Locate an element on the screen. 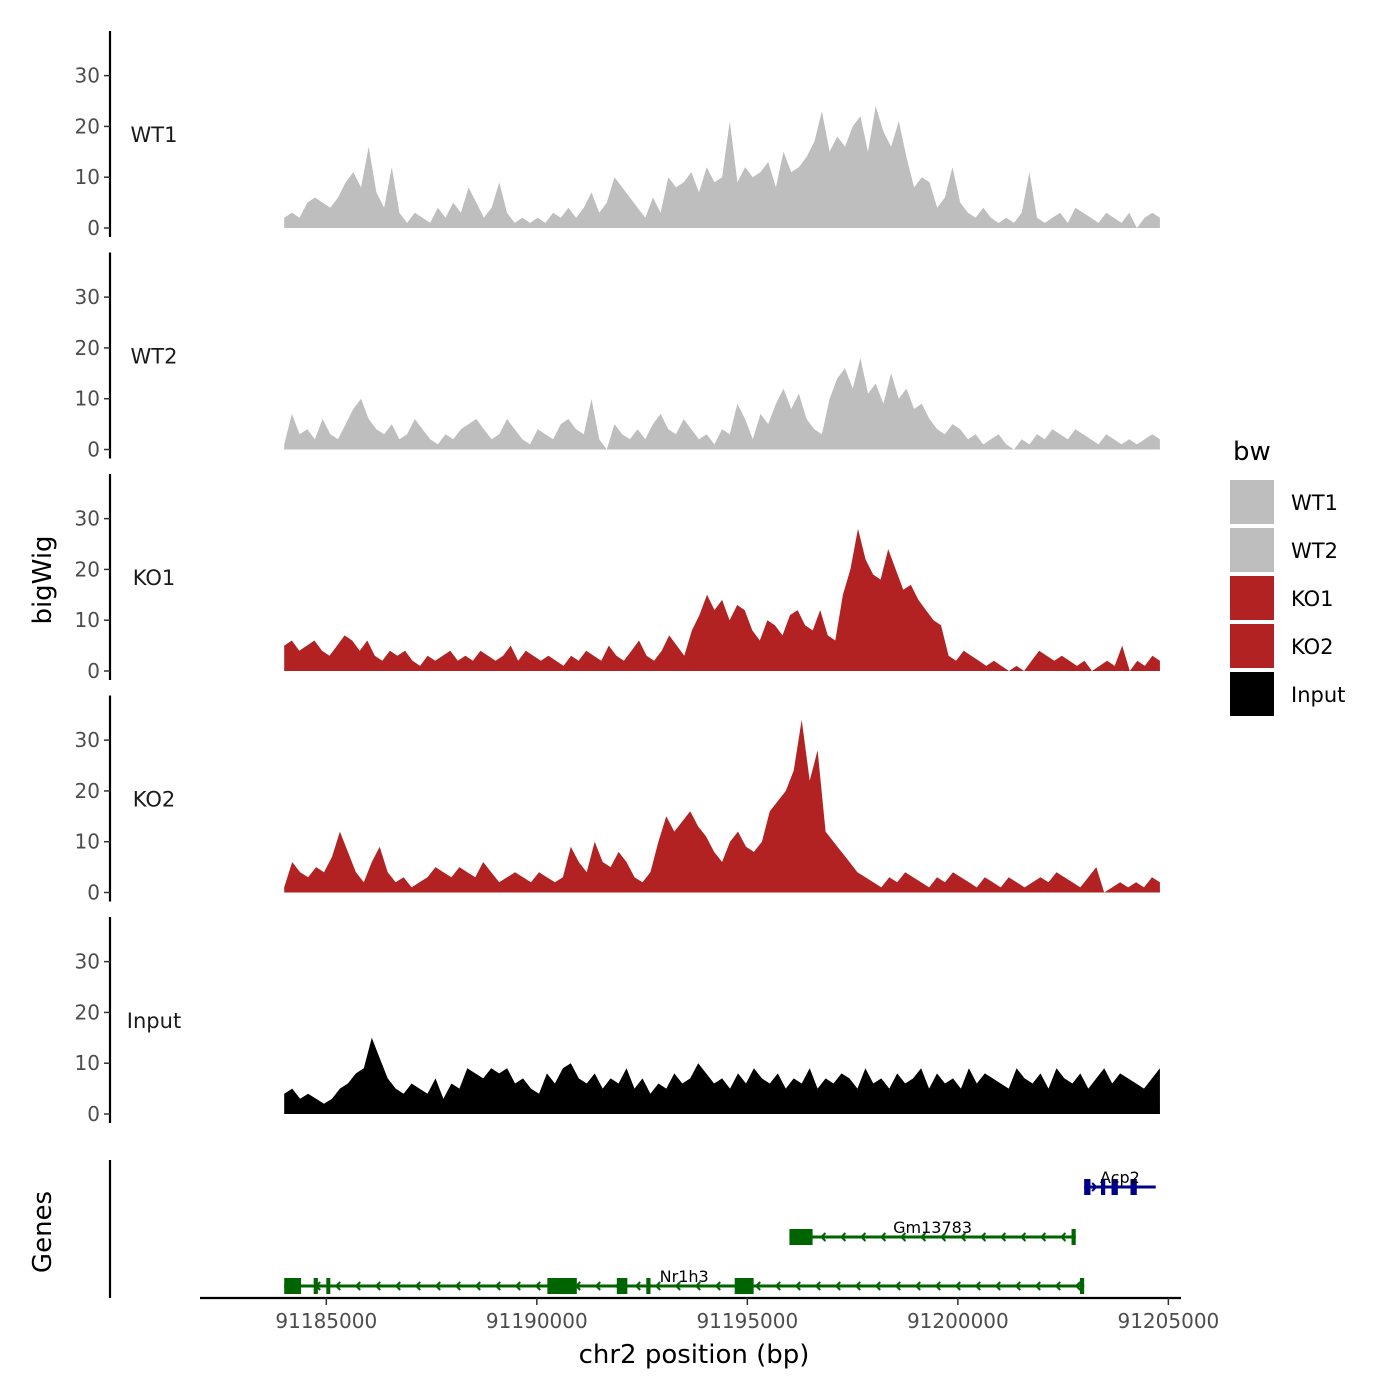 The height and width of the screenshot is (1400, 1400). legend-label: WT2 is located at coordinates (1314, 551).